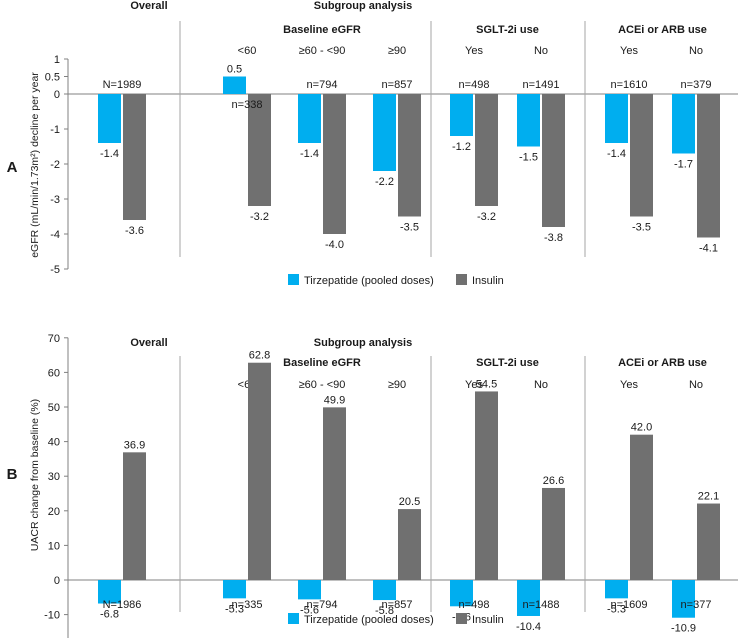  What do you see at coordinates (234, 70) in the screenshot?
I see `value-label-tirzepatide: 0.5` at bounding box center [234, 70].